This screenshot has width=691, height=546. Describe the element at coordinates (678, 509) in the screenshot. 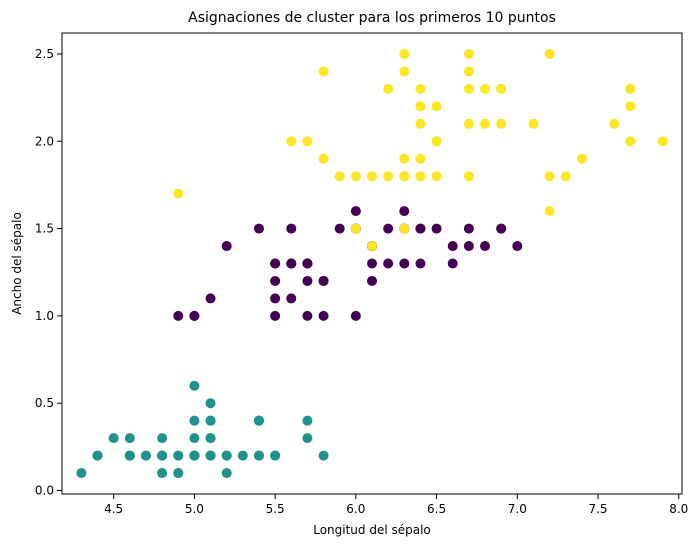

I see `x-tick-label: 8.0` at that location.